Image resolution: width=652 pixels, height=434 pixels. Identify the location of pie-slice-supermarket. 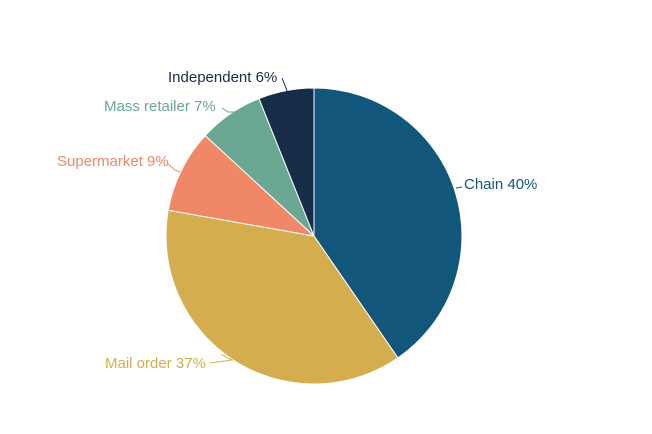
(241, 186).